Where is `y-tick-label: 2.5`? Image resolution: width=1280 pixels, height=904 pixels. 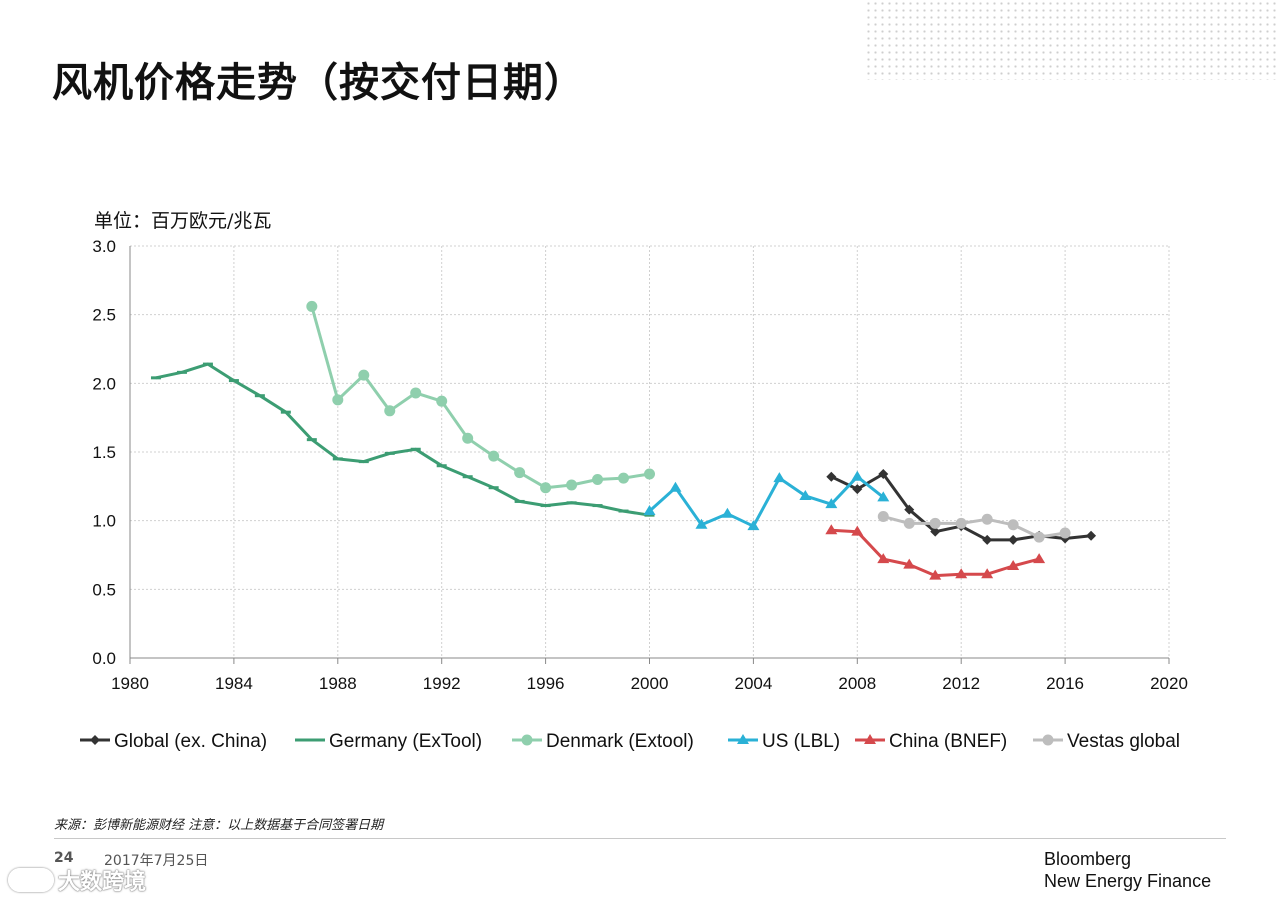 y-tick-label: 2.5 is located at coordinates (104, 315).